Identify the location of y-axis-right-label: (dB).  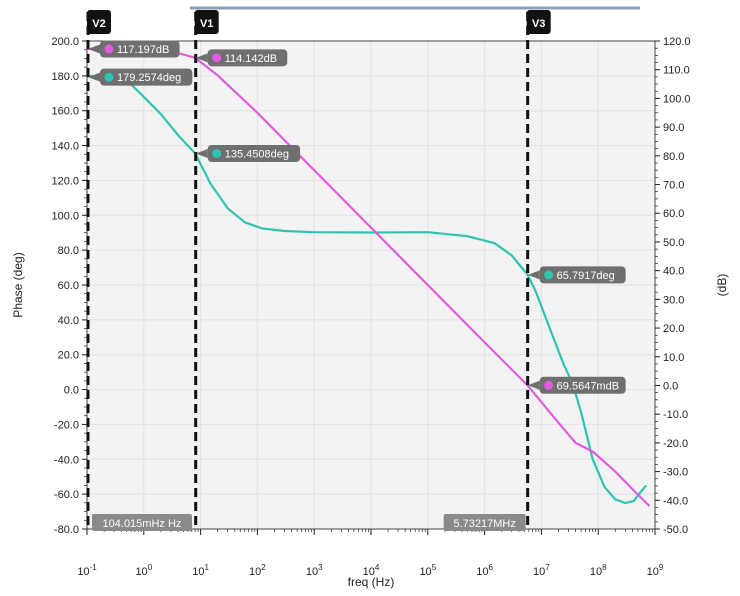
(722, 285).